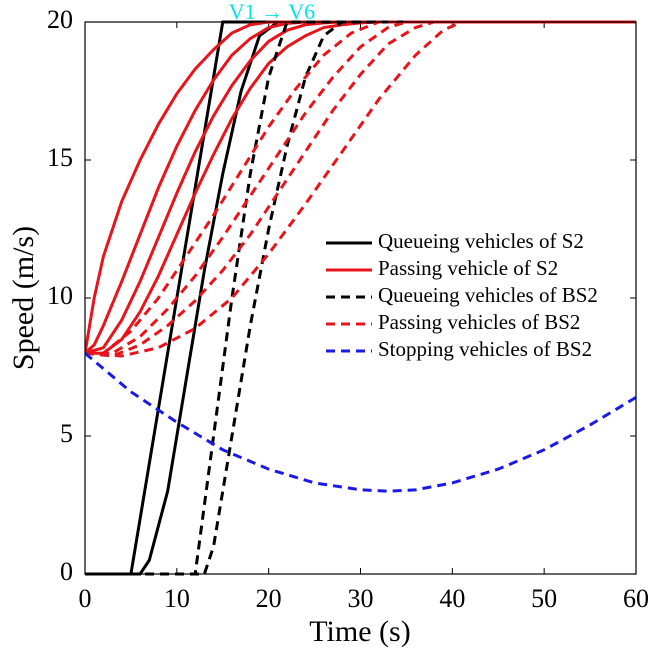 The width and height of the screenshot is (650, 659). What do you see at coordinates (60, 19) in the screenshot?
I see `y-tick-label: 20` at bounding box center [60, 19].